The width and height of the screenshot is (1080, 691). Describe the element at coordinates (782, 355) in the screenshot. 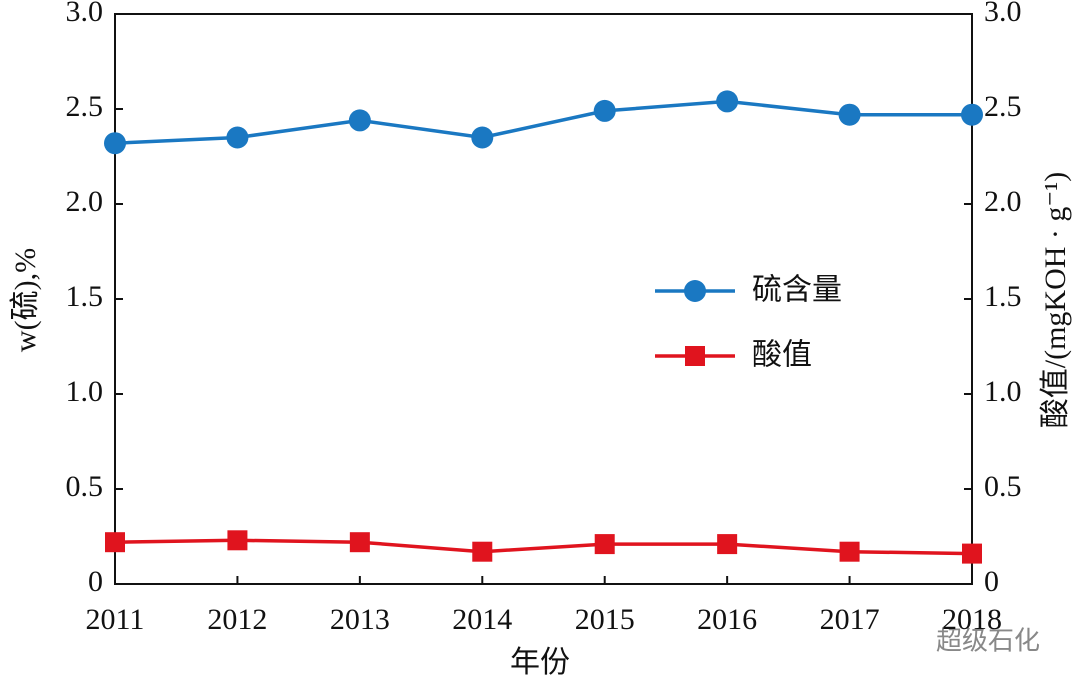

I see `legend-label: 酸值` at that location.